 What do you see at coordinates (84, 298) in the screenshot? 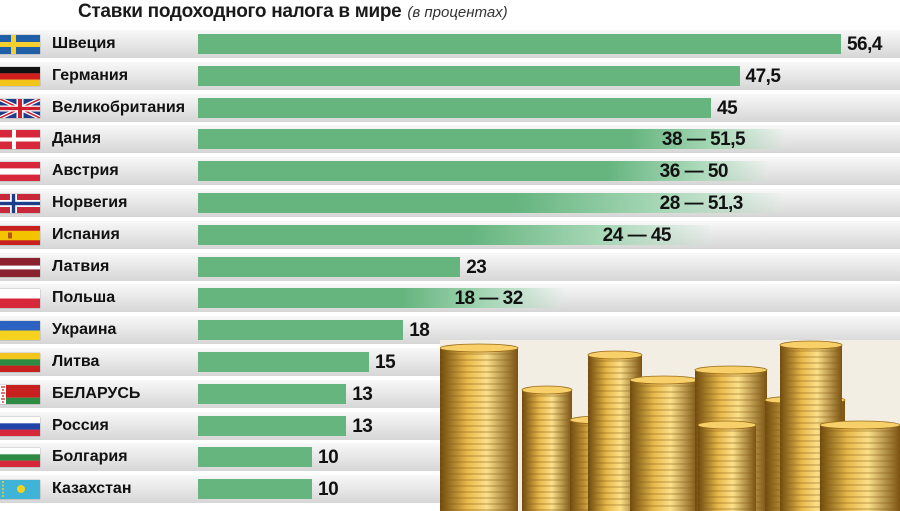
I see `category-label: Польша` at bounding box center [84, 298].